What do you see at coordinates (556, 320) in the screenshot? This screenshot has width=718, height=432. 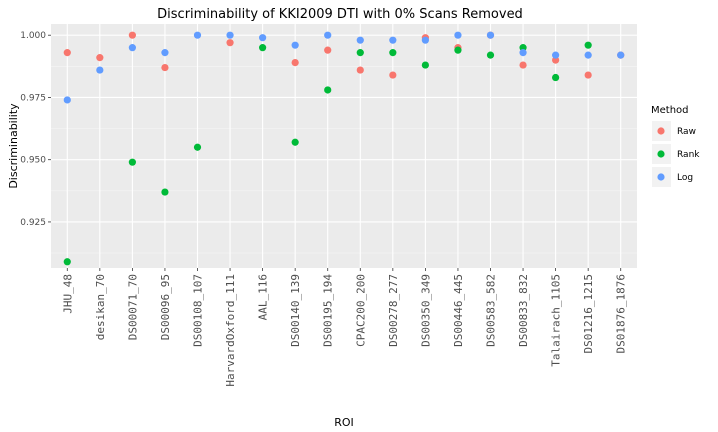 I see `x-tick-label: Talairach_1105` at bounding box center [556, 320].